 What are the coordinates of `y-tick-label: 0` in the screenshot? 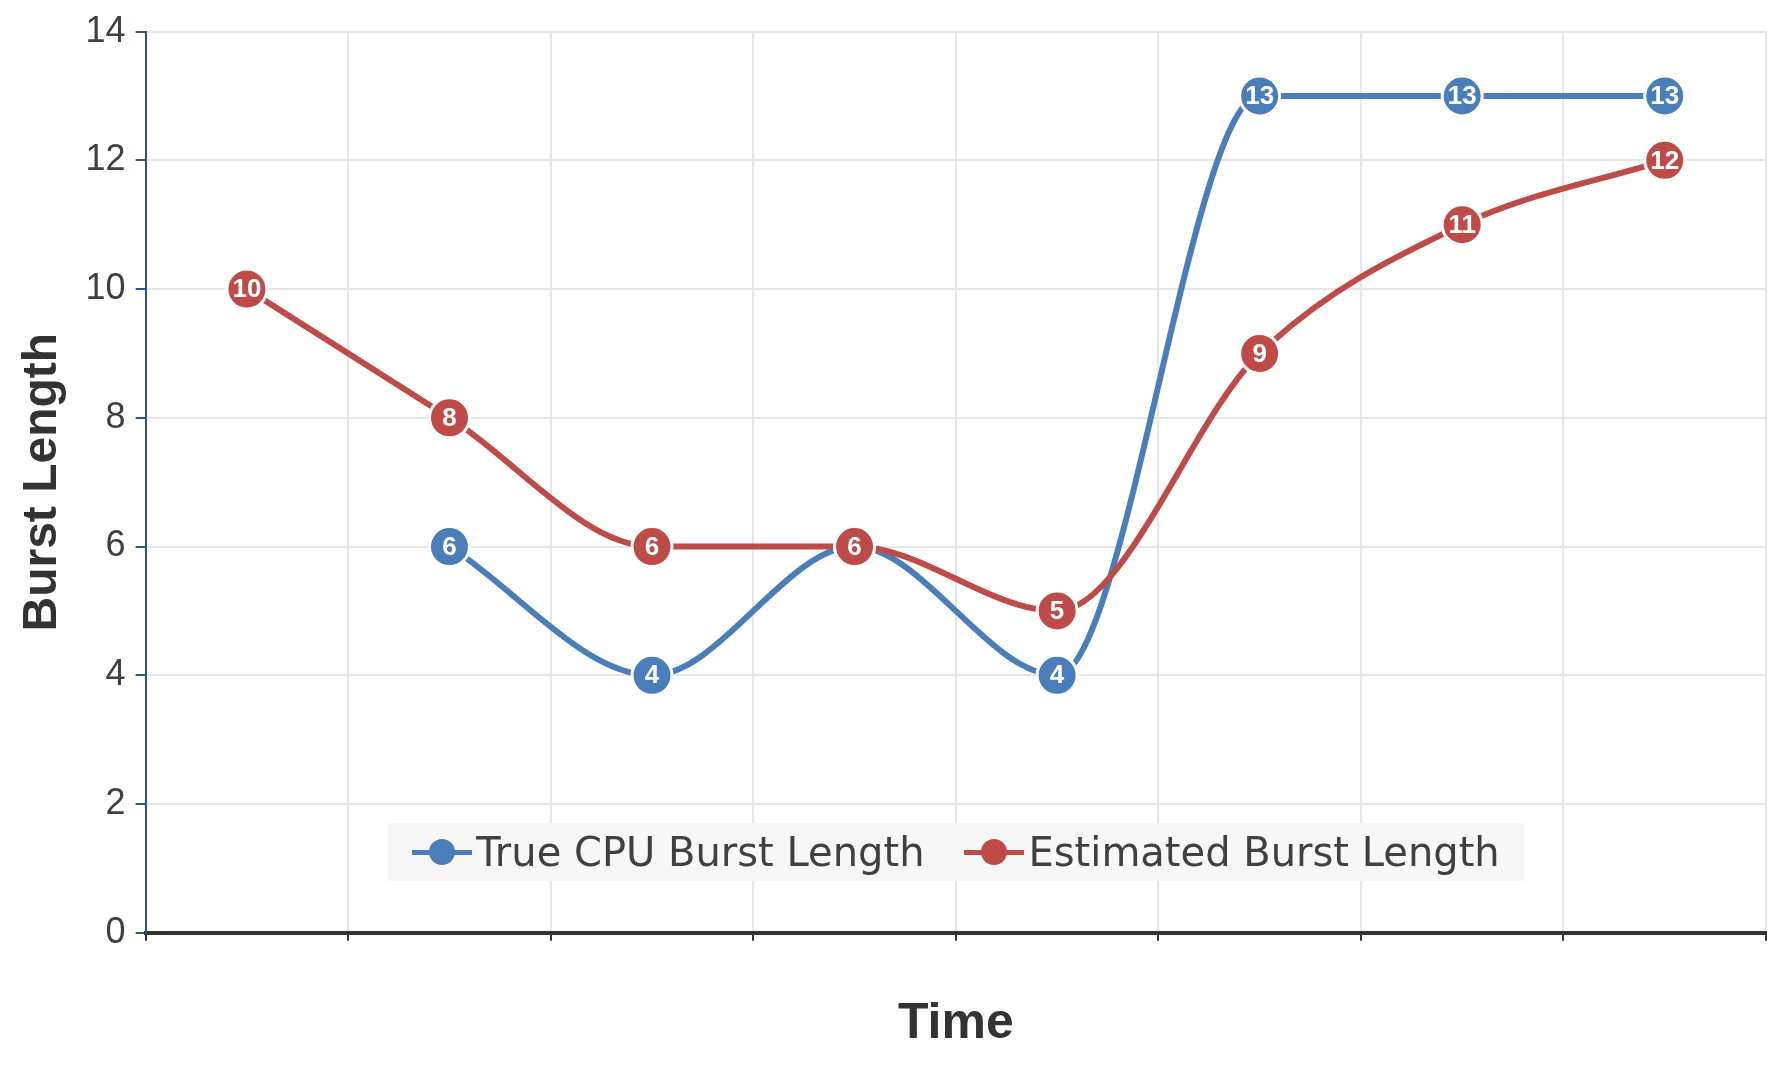 It's located at (115, 930).